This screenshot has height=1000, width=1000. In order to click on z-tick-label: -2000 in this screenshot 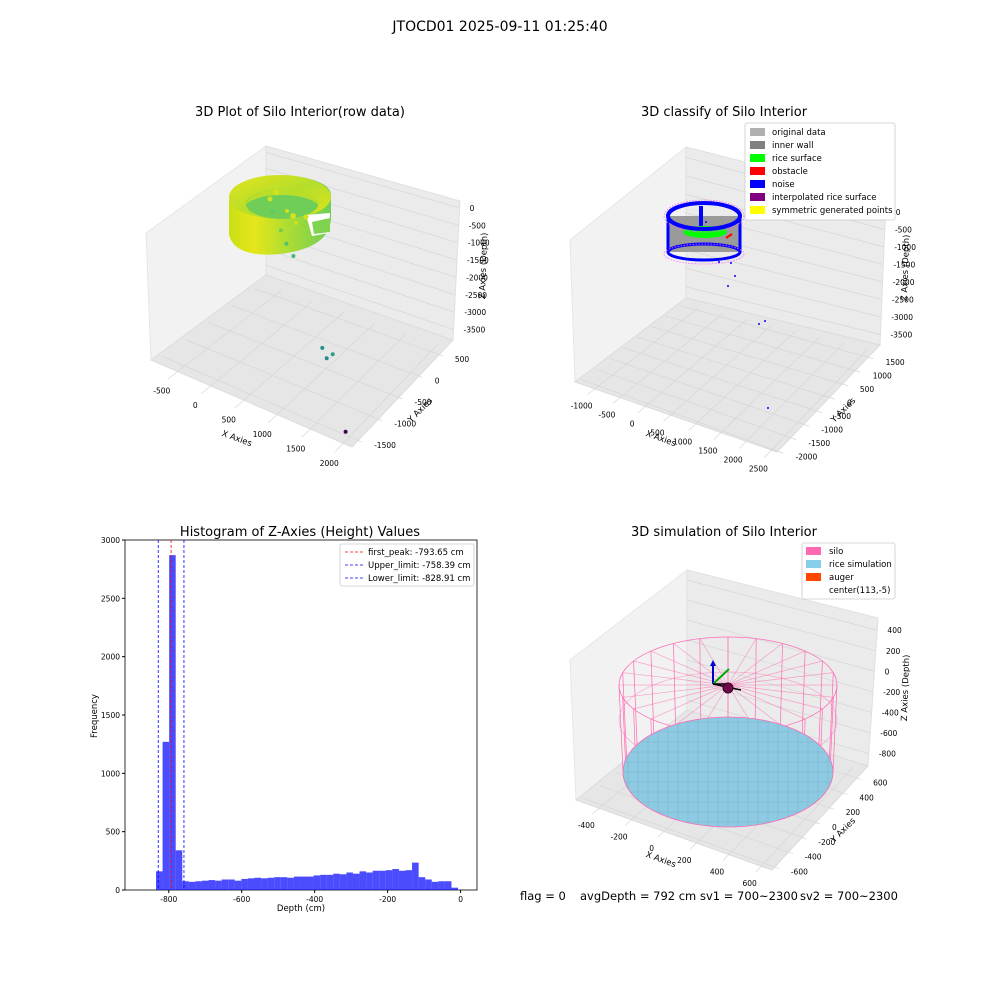, I will do `click(904, 282)`.